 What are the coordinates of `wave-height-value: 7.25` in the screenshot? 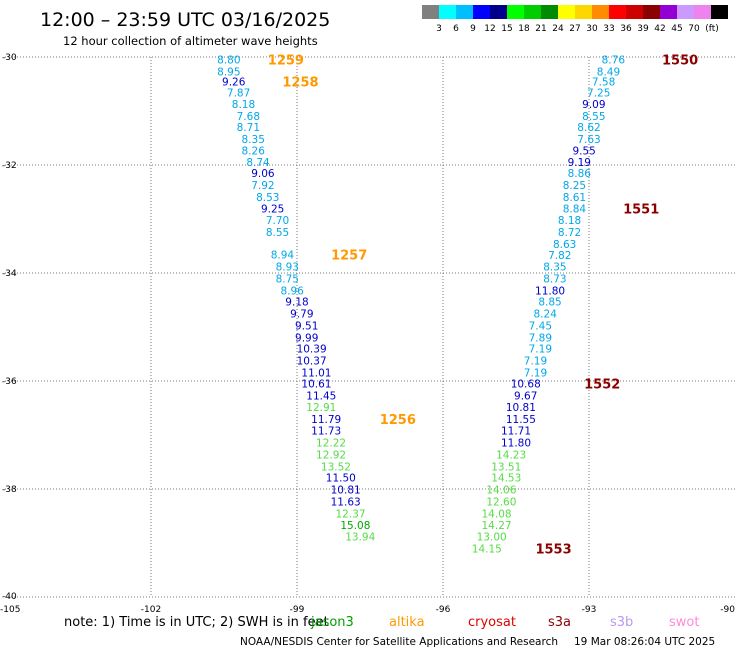 It's located at (598, 94).